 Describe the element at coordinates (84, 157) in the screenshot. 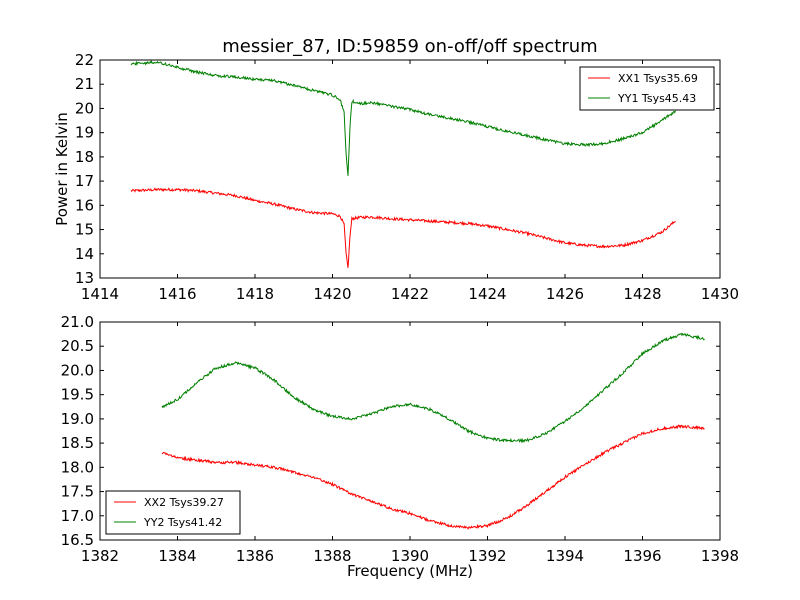

I see `y-tick-label: 18` at that location.